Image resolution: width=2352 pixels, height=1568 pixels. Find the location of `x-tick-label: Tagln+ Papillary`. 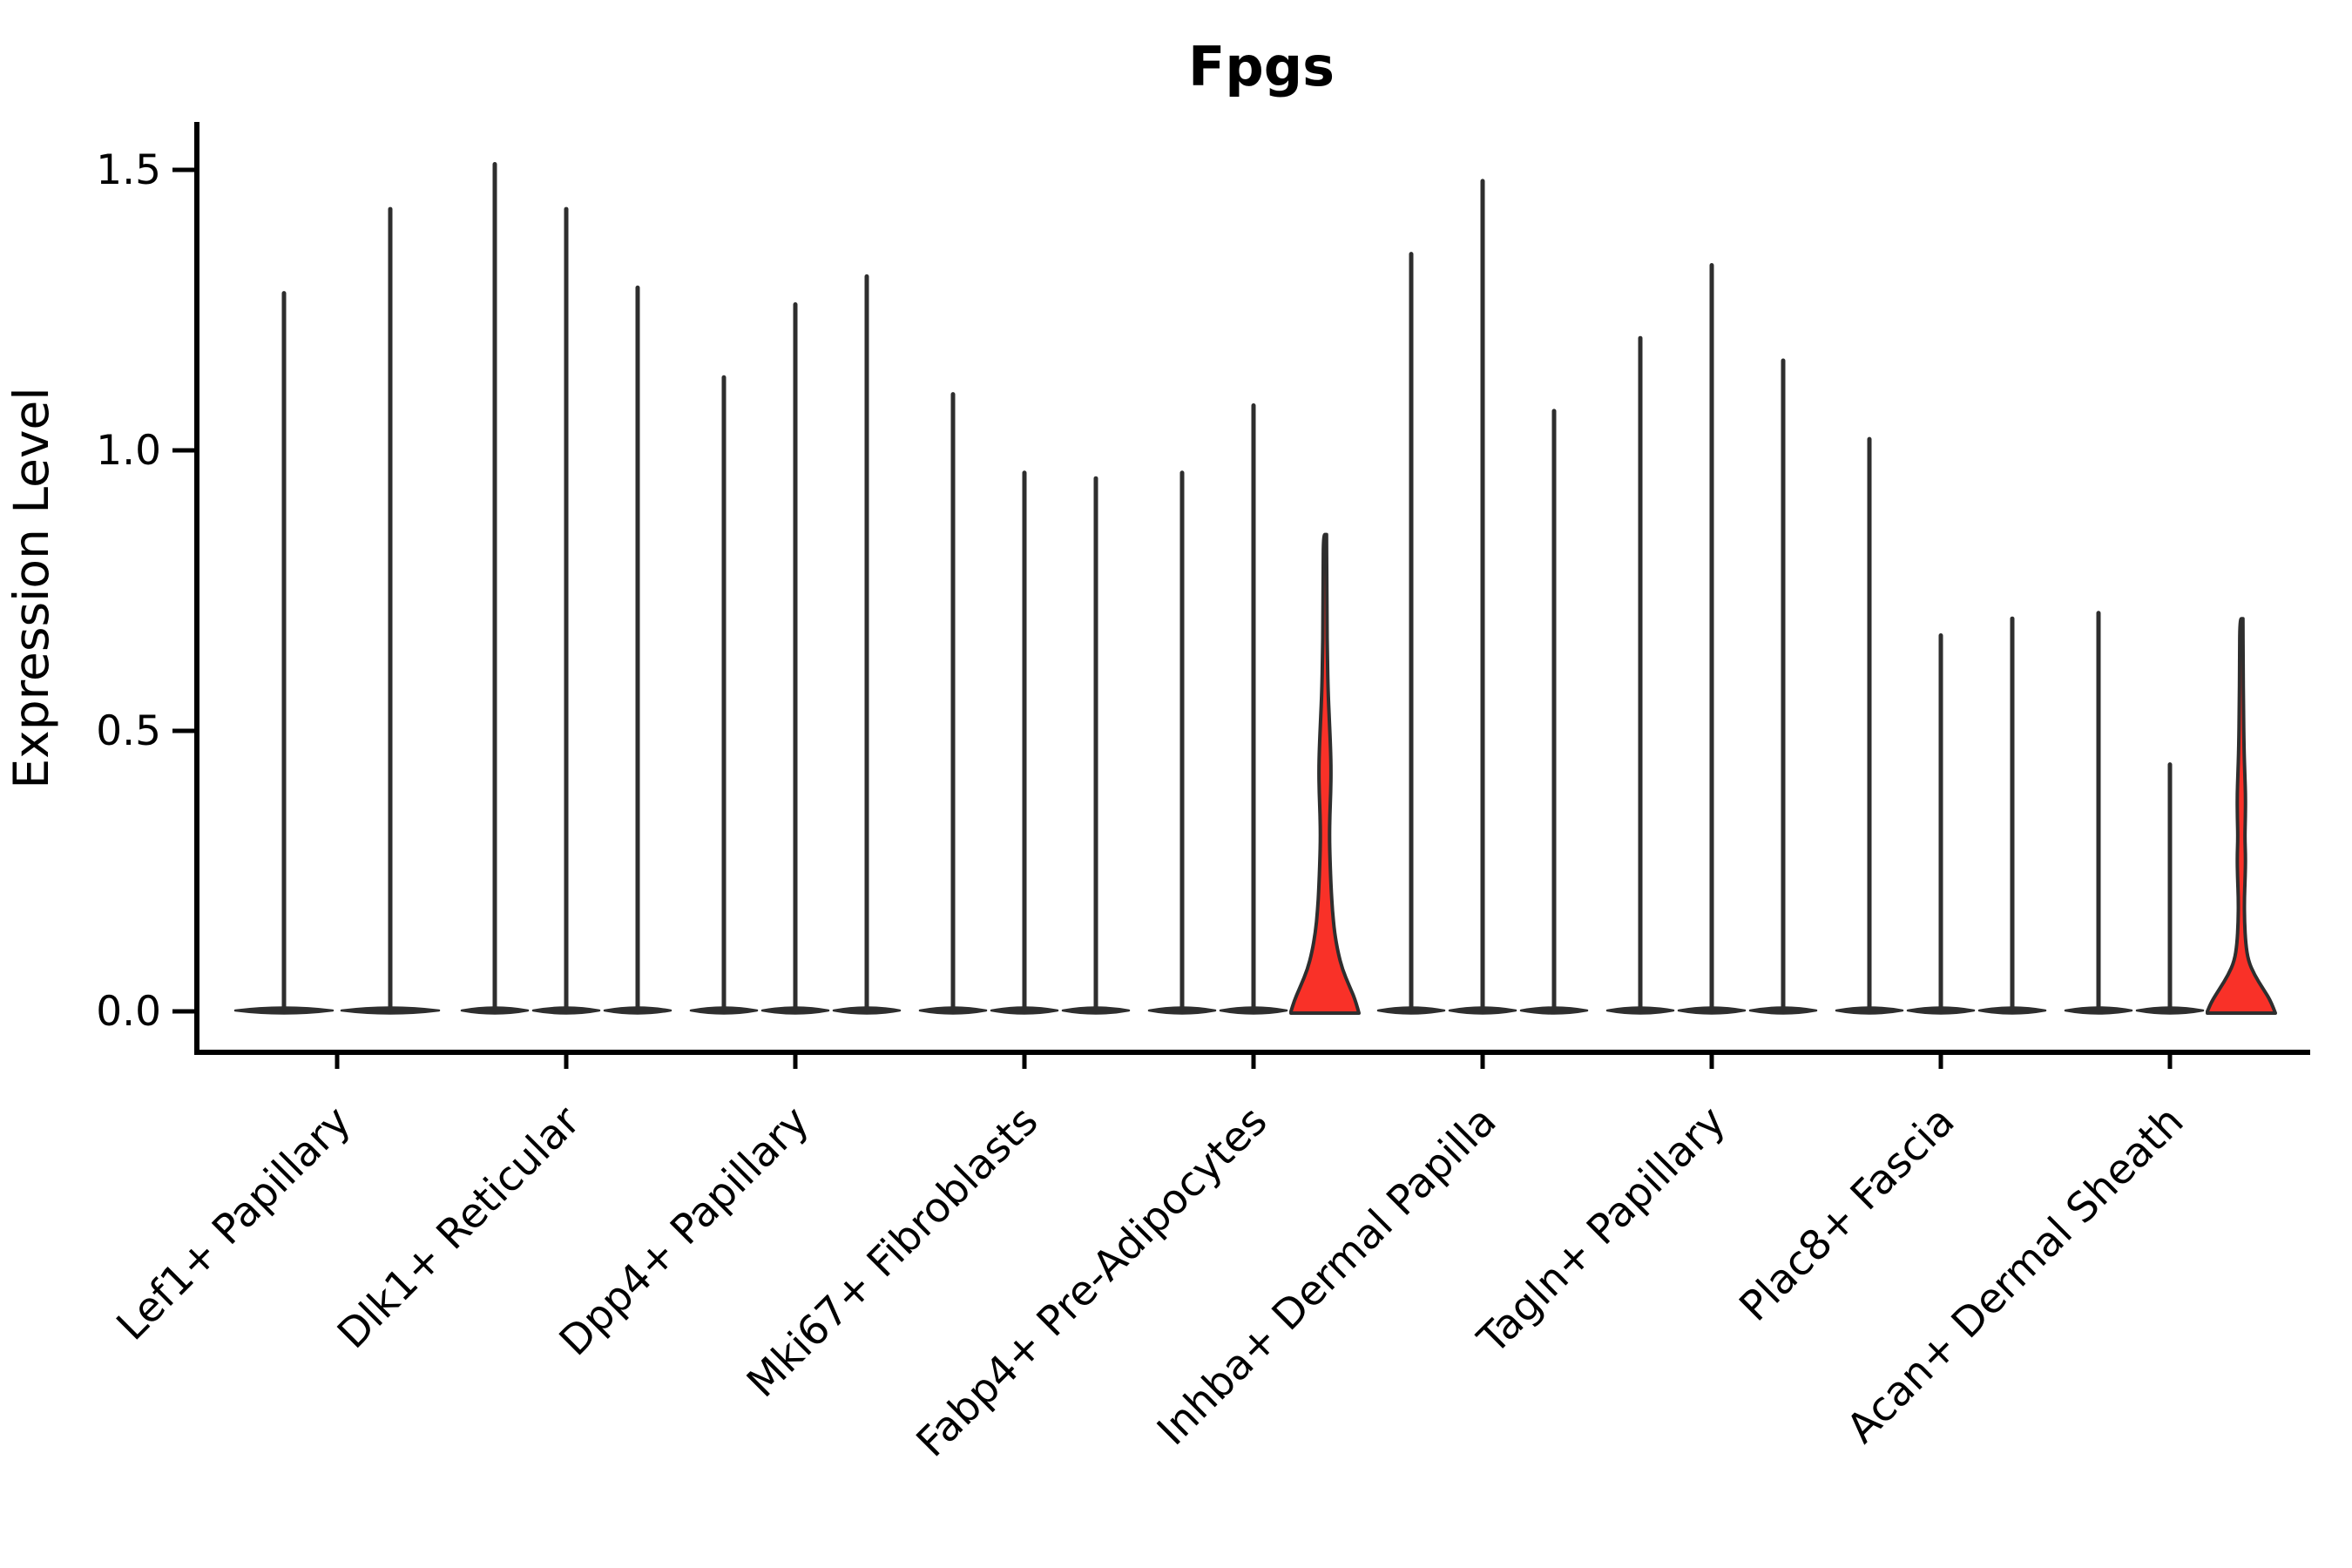

x-tick-label: Tagln+ Papillary is located at coordinates (1602, 1231).